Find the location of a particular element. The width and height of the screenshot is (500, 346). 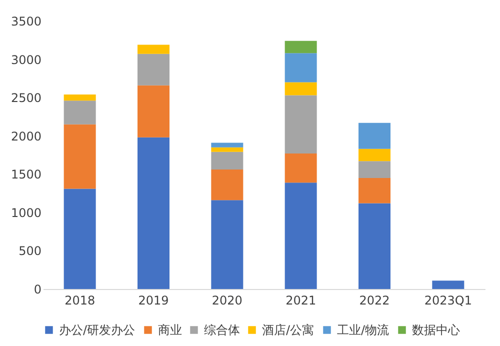

legend-label: 工业/物流 is located at coordinates (363, 330).